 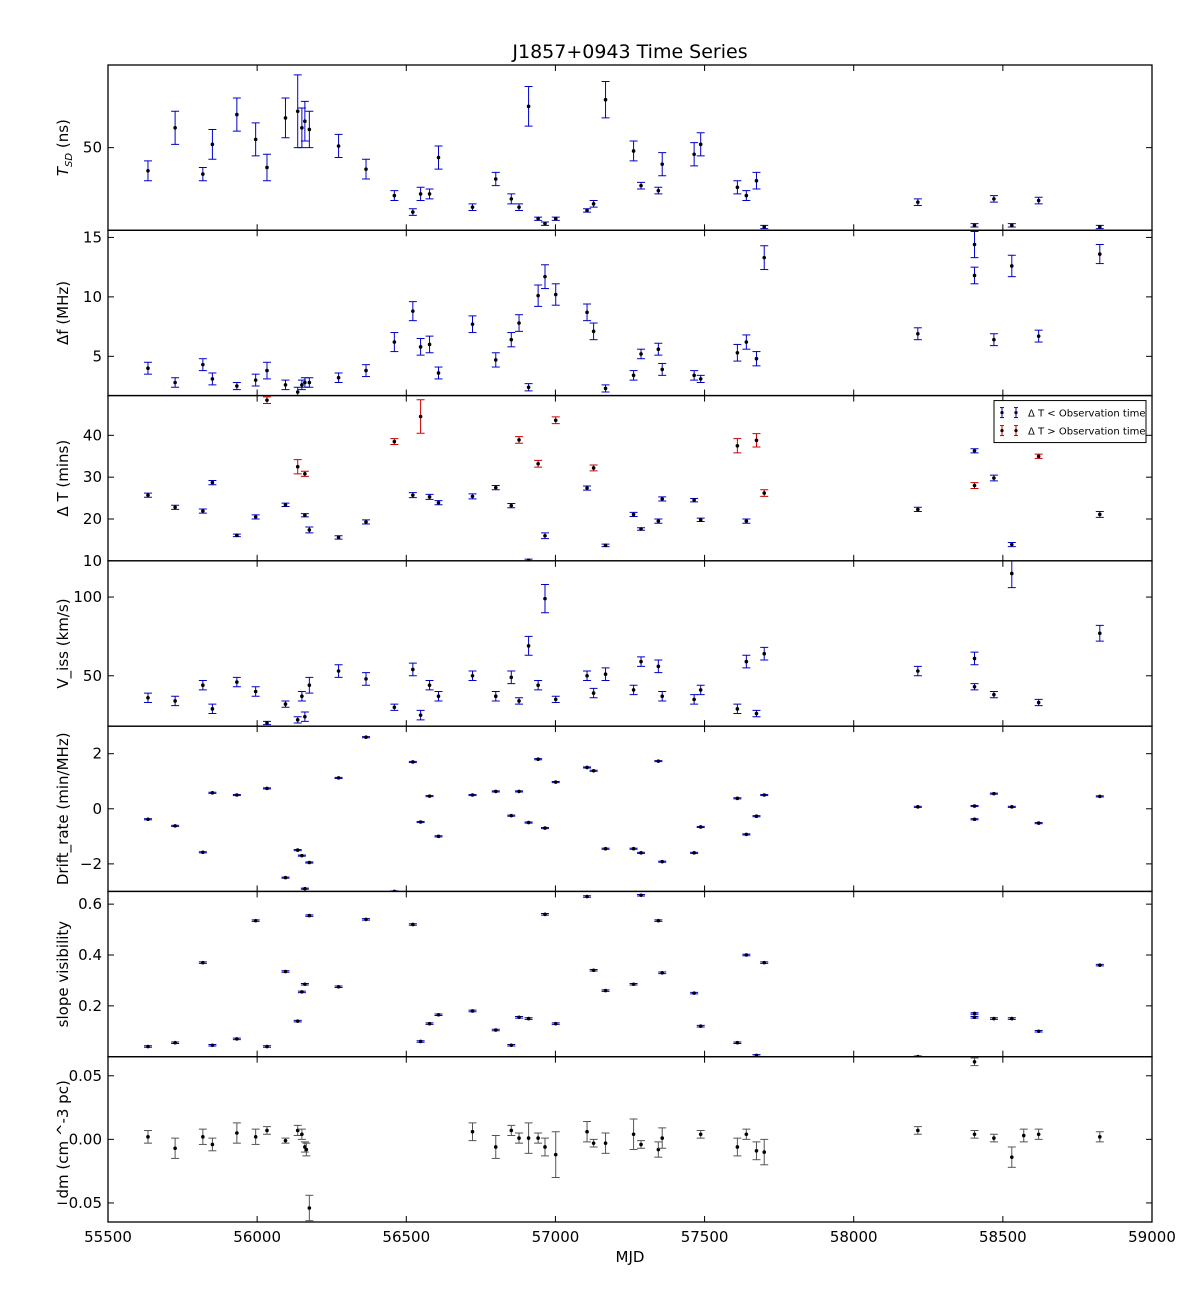 I want to click on y-tick-label-slope: 0.2, so click(x=90, y=1006).